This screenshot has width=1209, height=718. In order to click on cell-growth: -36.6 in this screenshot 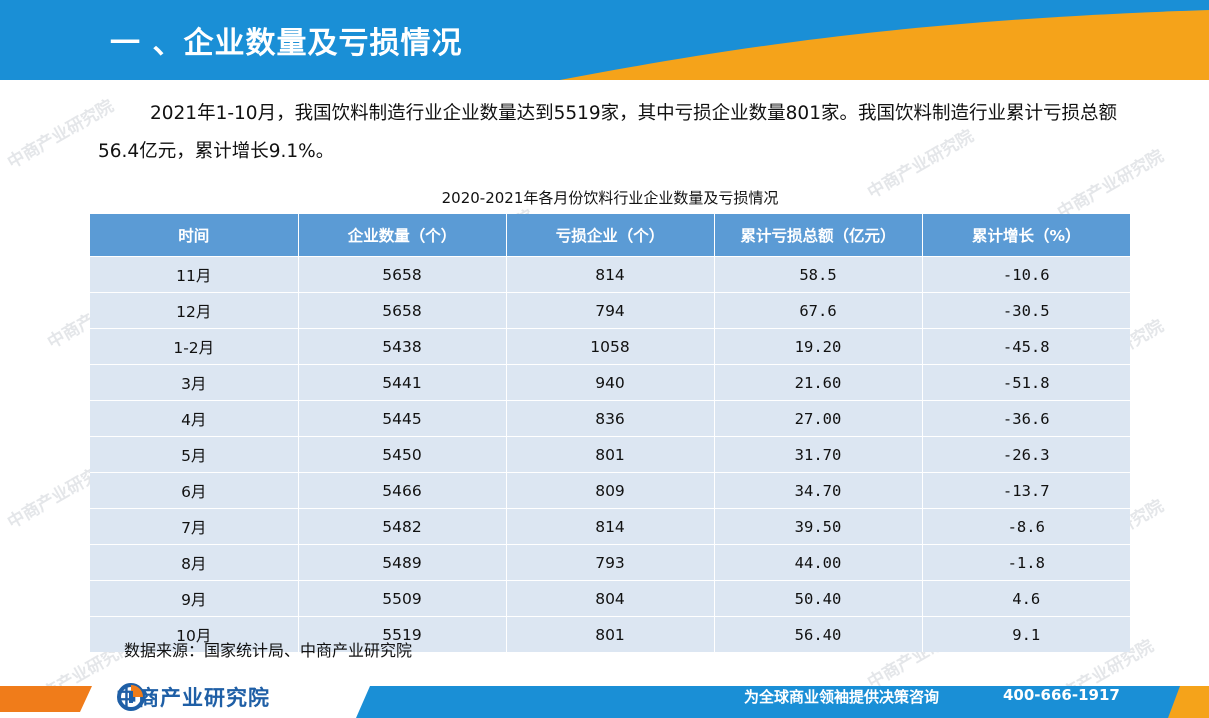, I will do `click(1026, 418)`.